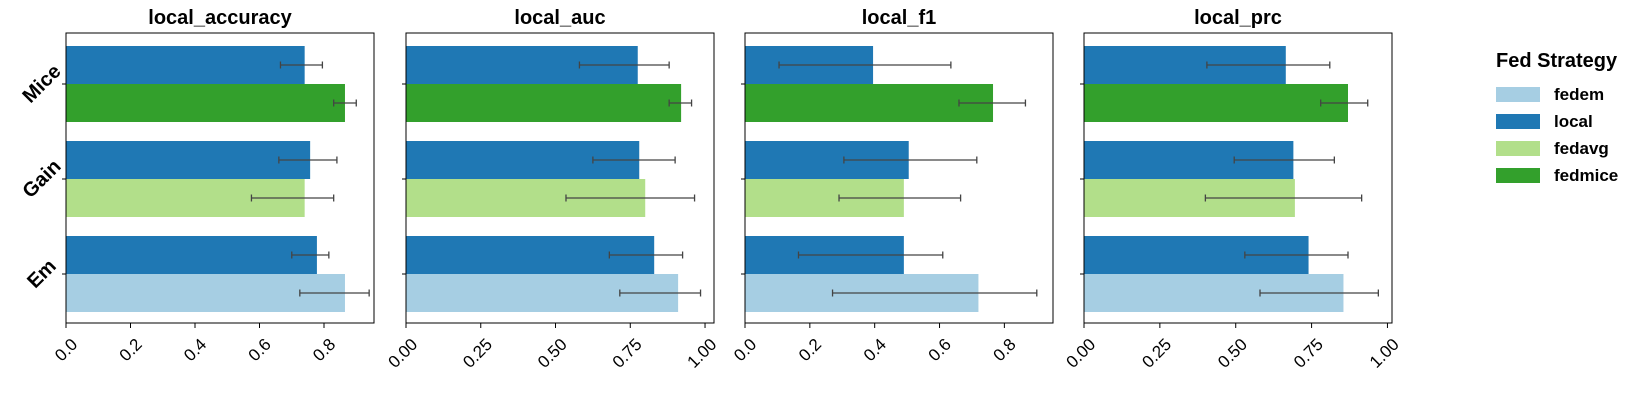  Describe the element at coordinates (185, 65) in the screenshot. I see `bar-mice-local` at that location.